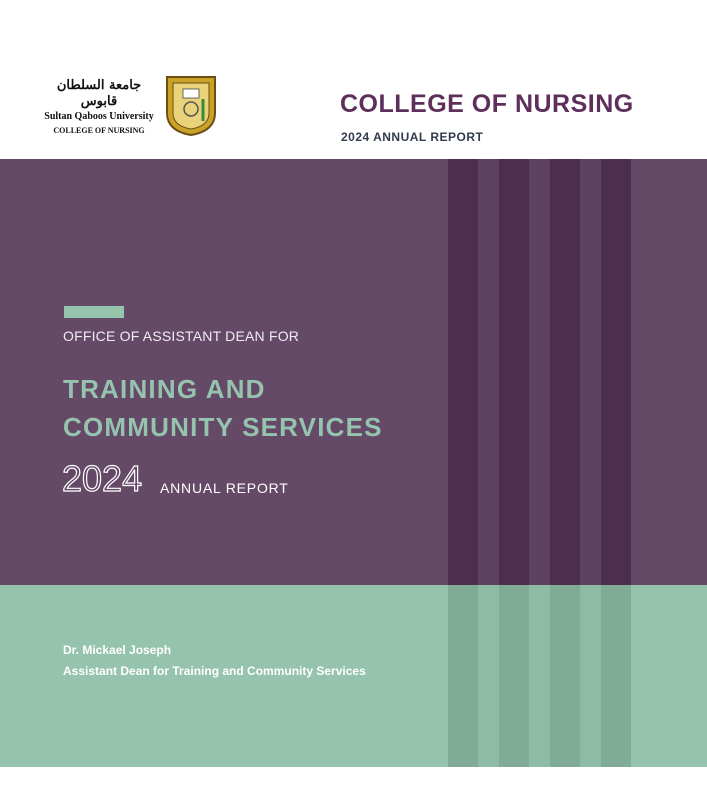  I want to click on title-line-2: COMMUNITY SERVICES, so click(223, 427).